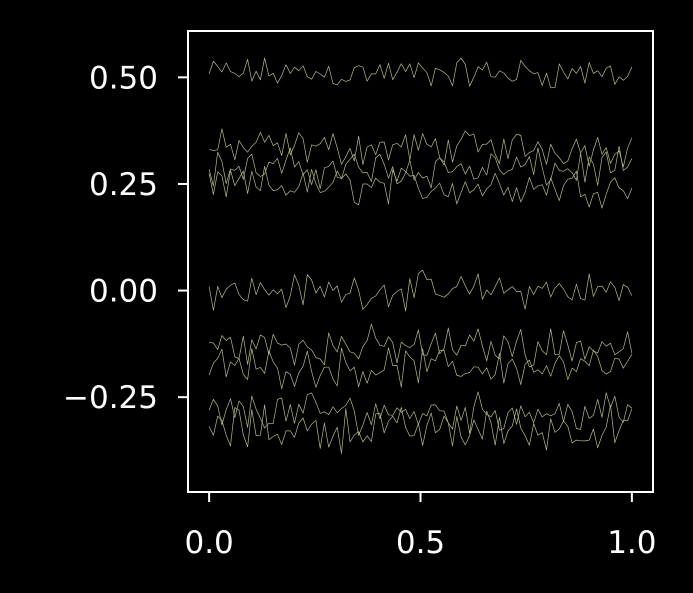 The height and width of the screenshot is (593, 693). What do you see at coordinates (123, 78) in the screenshot?
I see `y-tick-label: 0.50` at bounding box center [123, 78].